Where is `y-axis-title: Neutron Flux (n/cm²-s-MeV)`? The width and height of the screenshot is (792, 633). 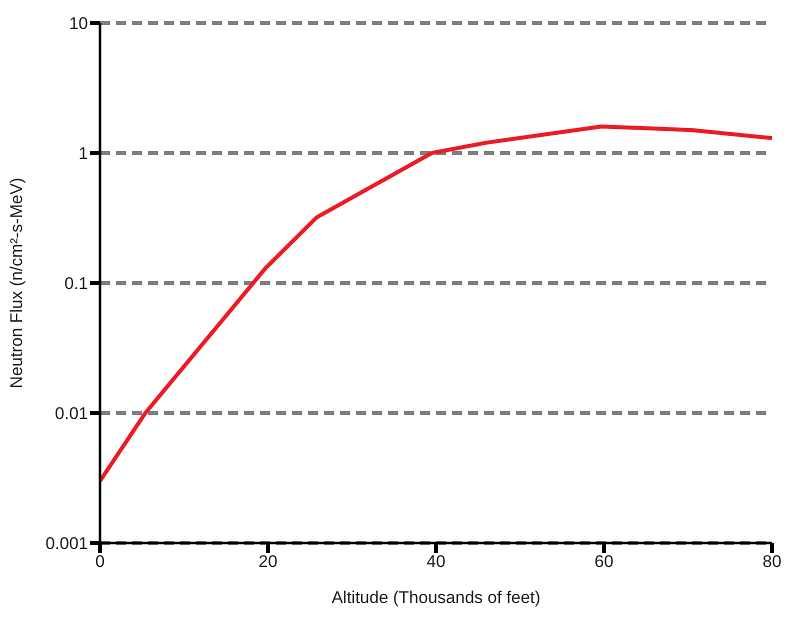 y-axis-title: Neutron Flux (n/cm²-s-MeV) is located at coordinates (16, 283).